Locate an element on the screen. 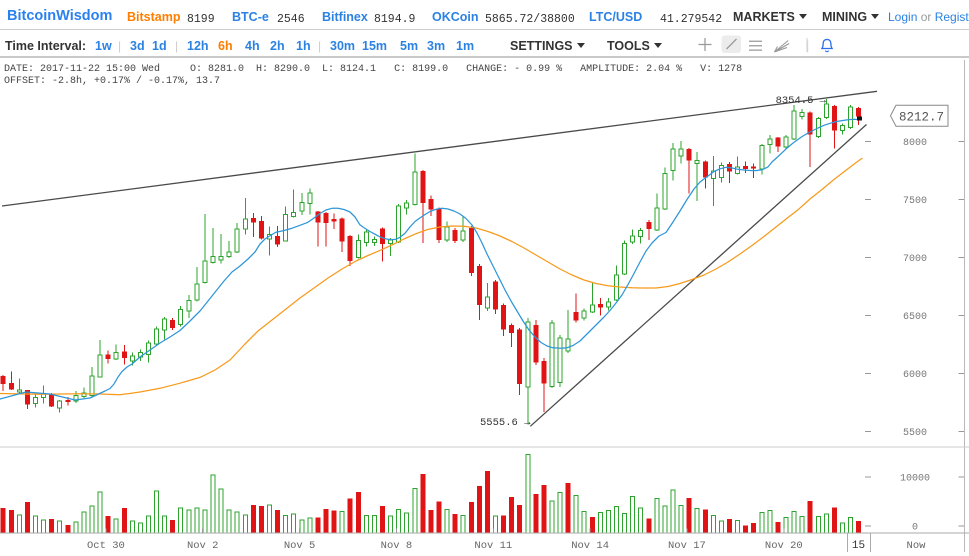  svg-text: Nov 5 is located at coordinates (300, 546).